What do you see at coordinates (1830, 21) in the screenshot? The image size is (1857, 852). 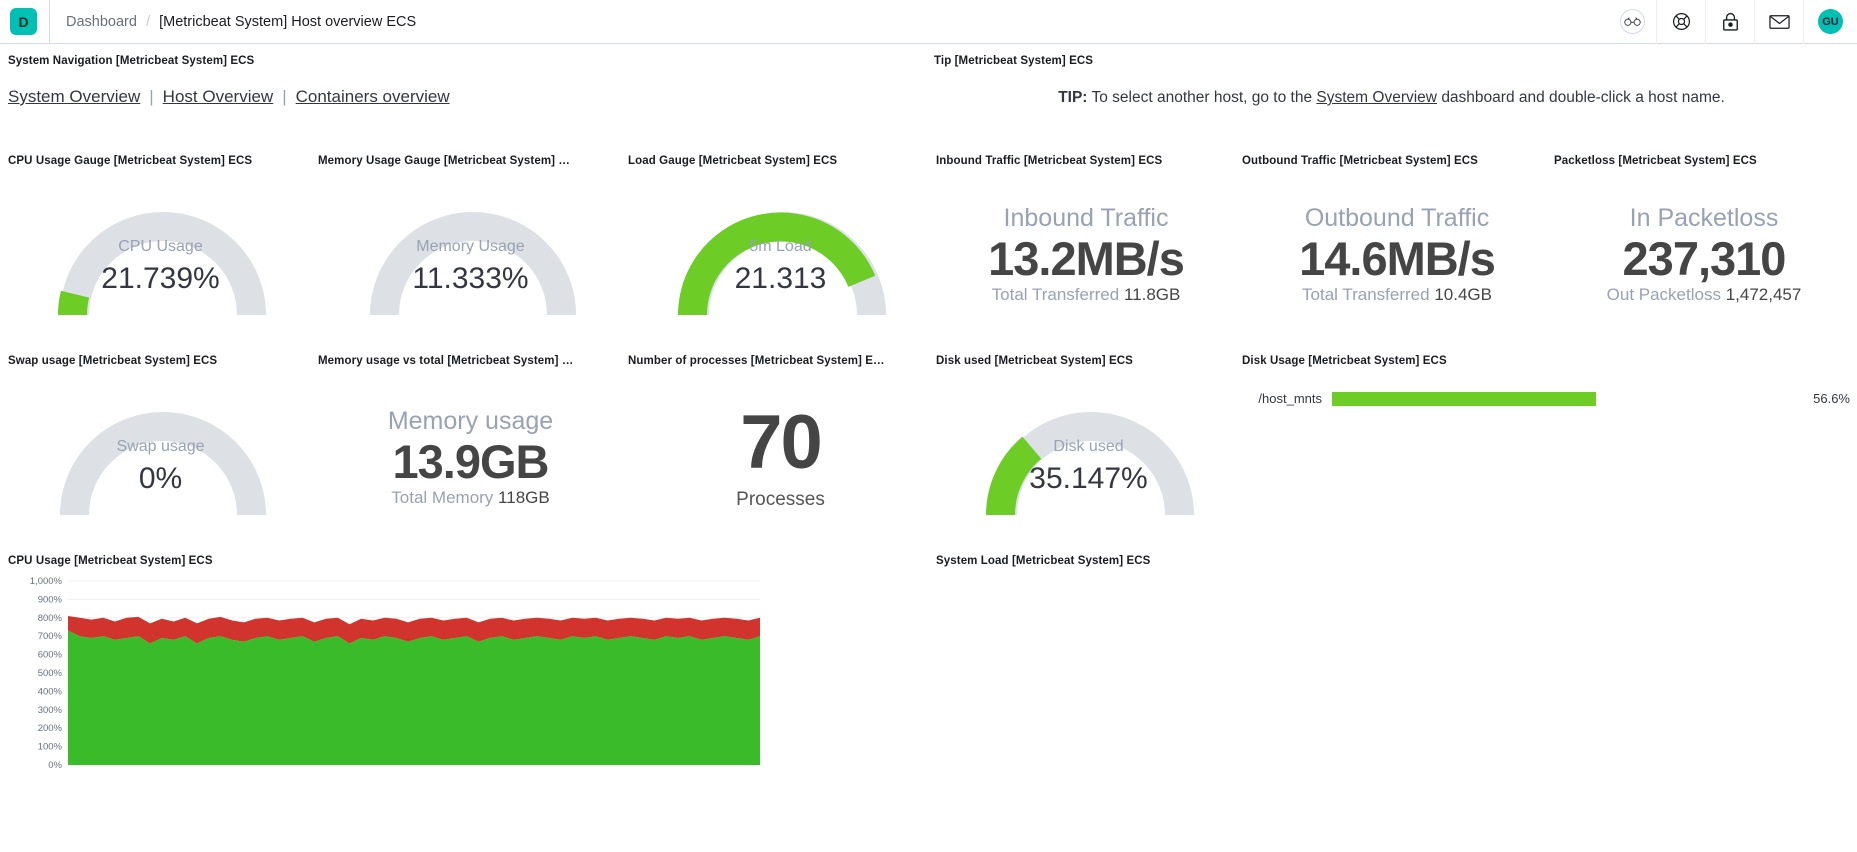 I see `avatar: GU` at bounding box center [1830, 21].